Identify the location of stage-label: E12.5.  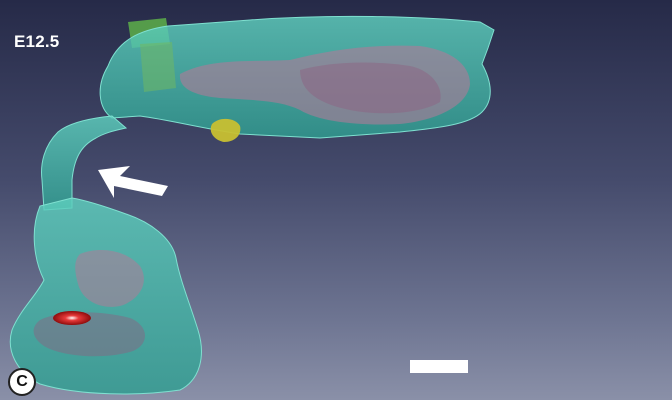
(37, 41).